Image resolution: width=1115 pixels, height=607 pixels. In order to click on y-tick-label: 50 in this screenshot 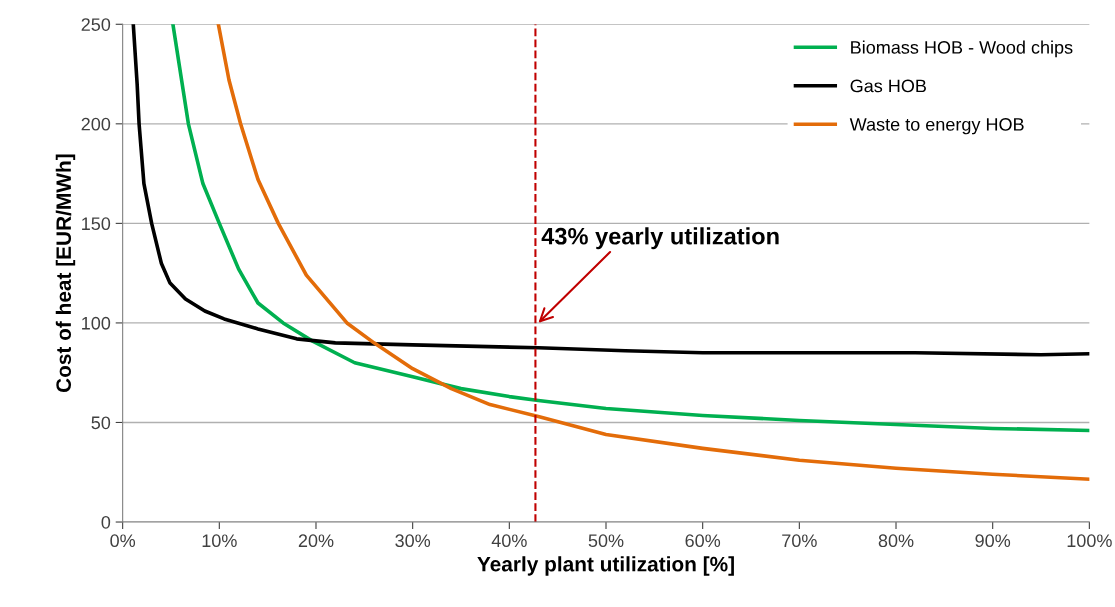, I will do `click(101, 423)`.